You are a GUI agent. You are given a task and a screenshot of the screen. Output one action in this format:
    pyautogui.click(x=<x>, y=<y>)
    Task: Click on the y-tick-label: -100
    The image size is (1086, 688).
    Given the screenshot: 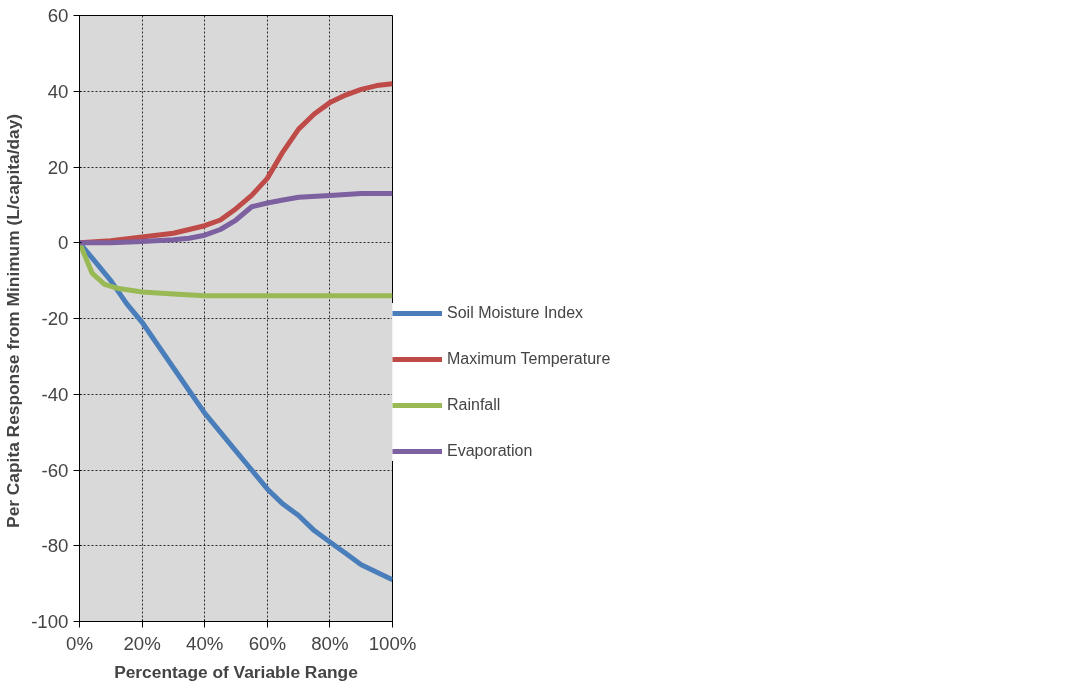 What is the action you would take?
    pyautogui.click(x=50, y=621)
    